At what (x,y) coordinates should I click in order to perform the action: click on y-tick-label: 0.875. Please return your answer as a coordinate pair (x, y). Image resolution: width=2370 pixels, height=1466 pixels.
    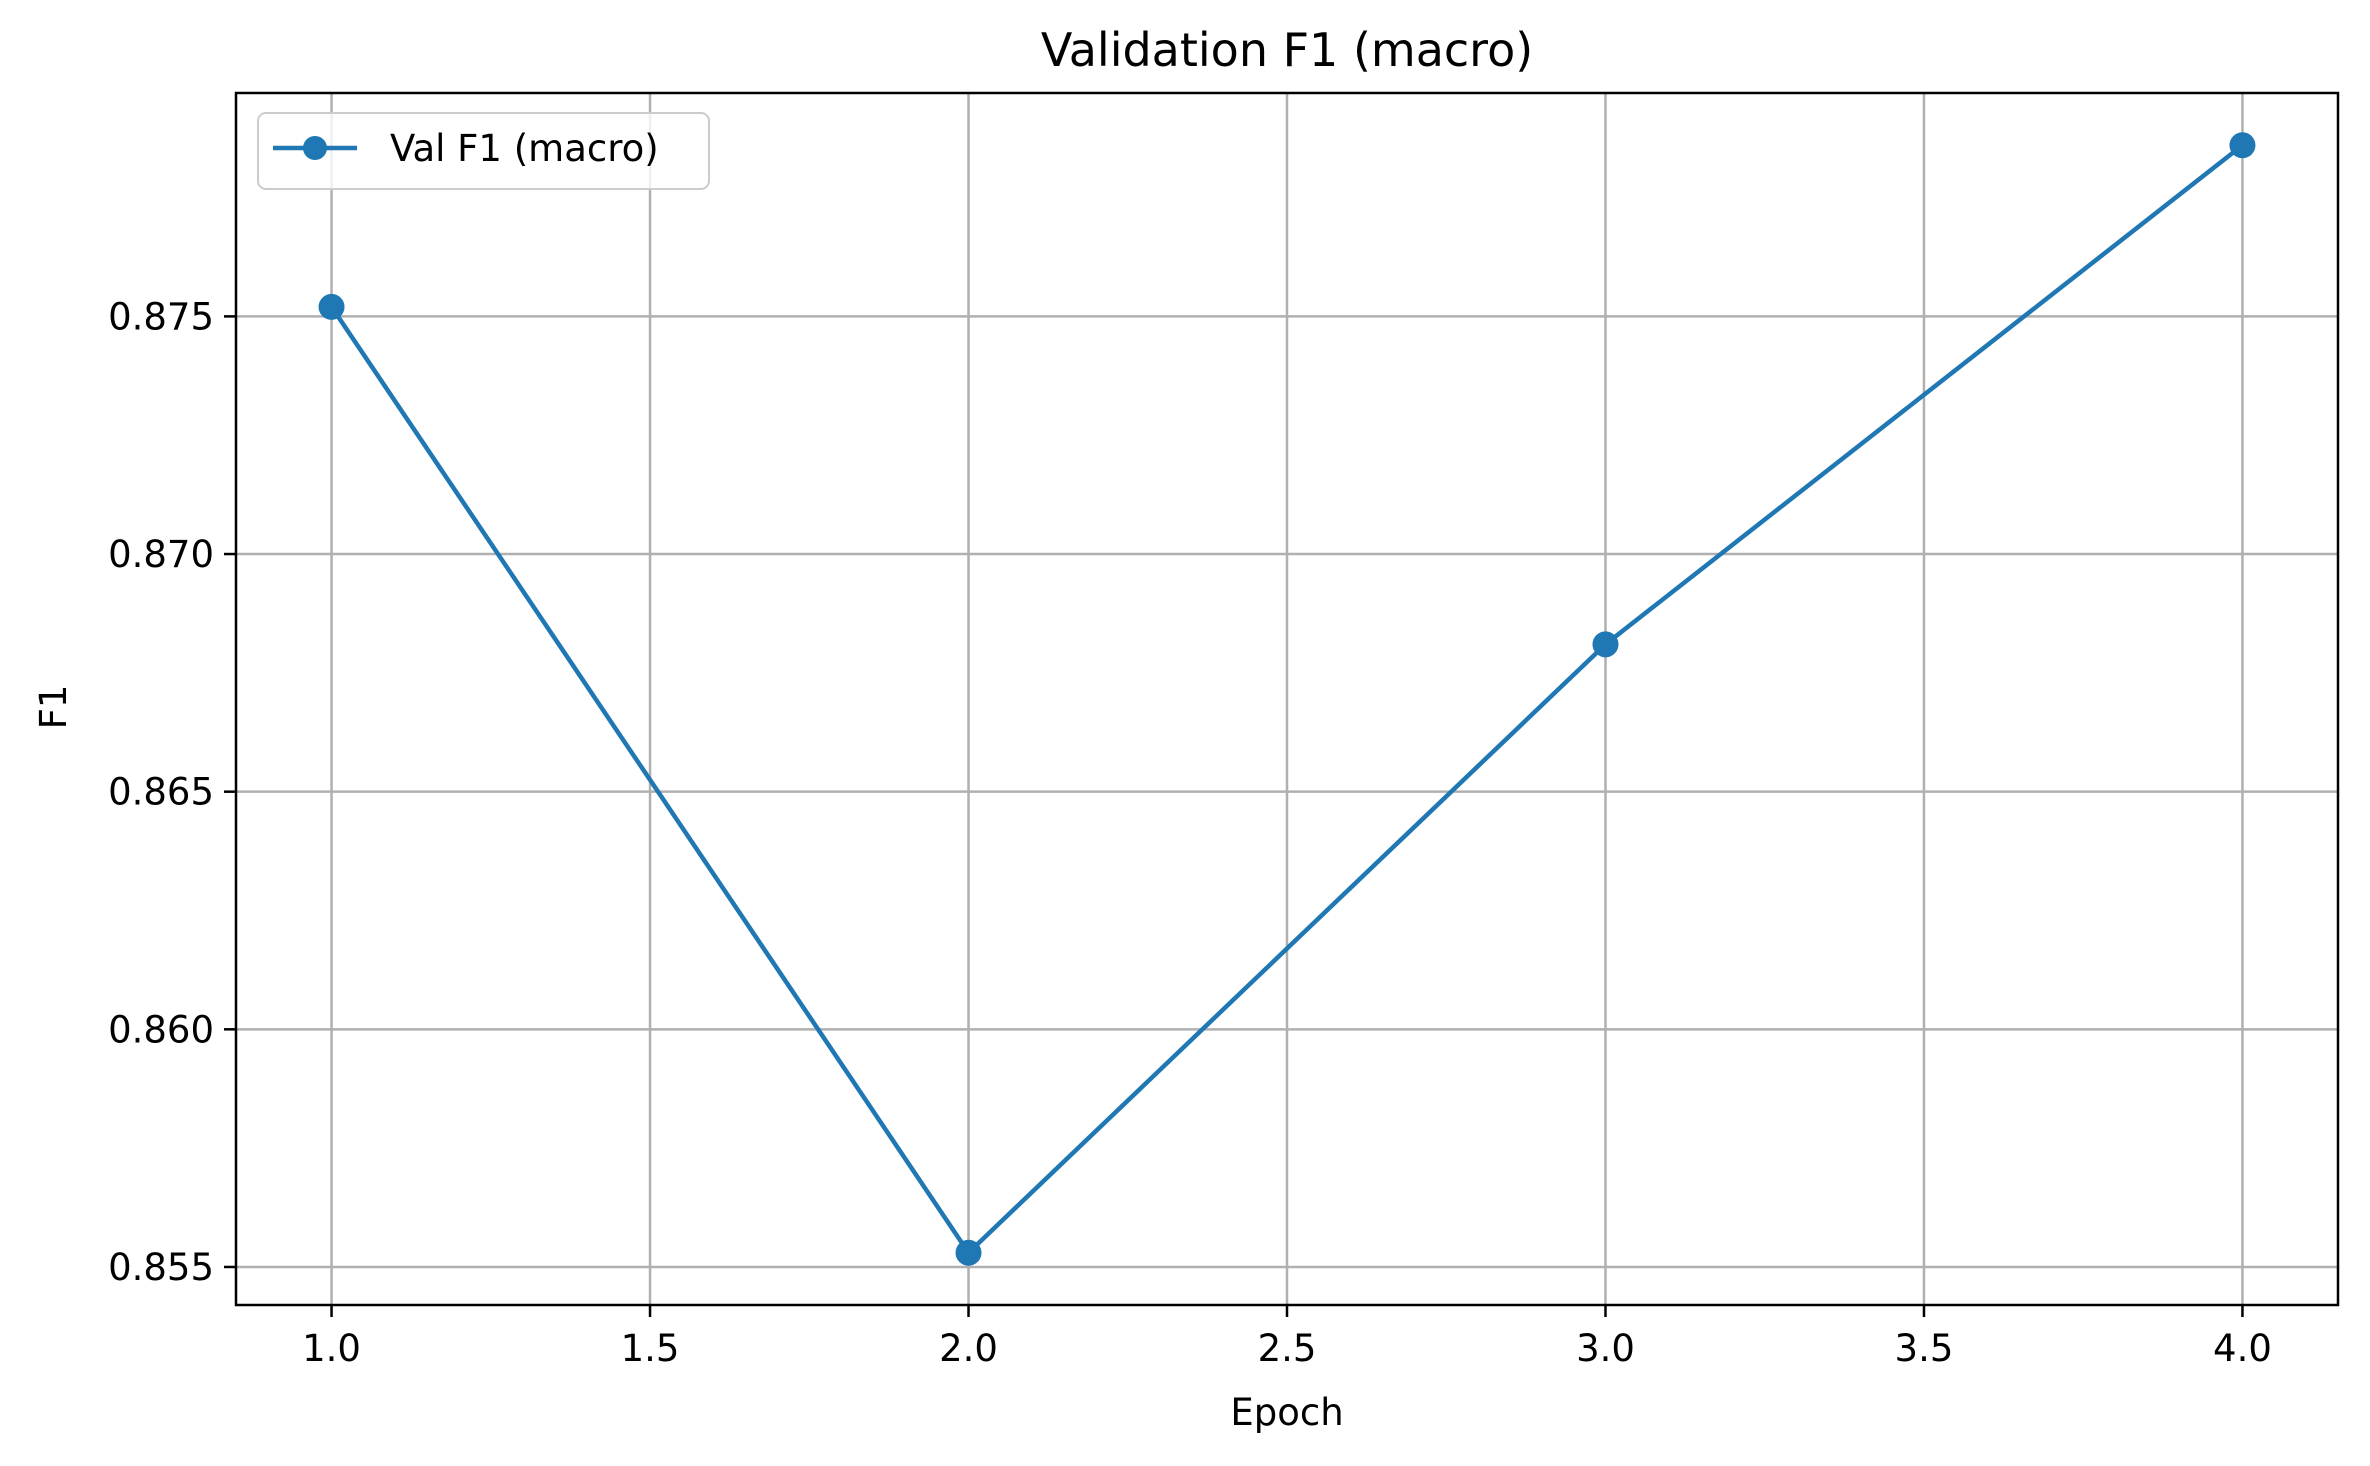
    Looking at the image, I should click on (161, 316).